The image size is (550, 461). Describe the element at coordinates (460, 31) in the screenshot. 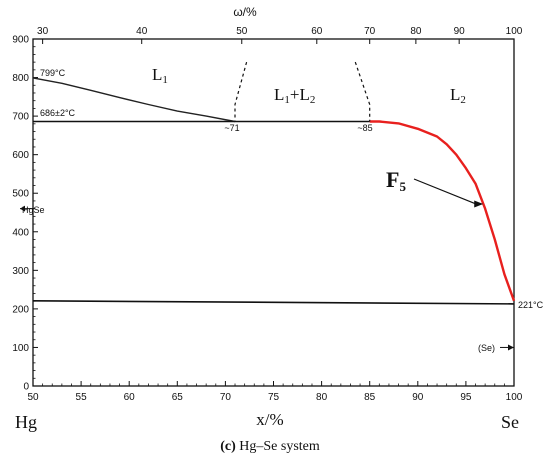

I see `top-tick-label: 90` at that location.